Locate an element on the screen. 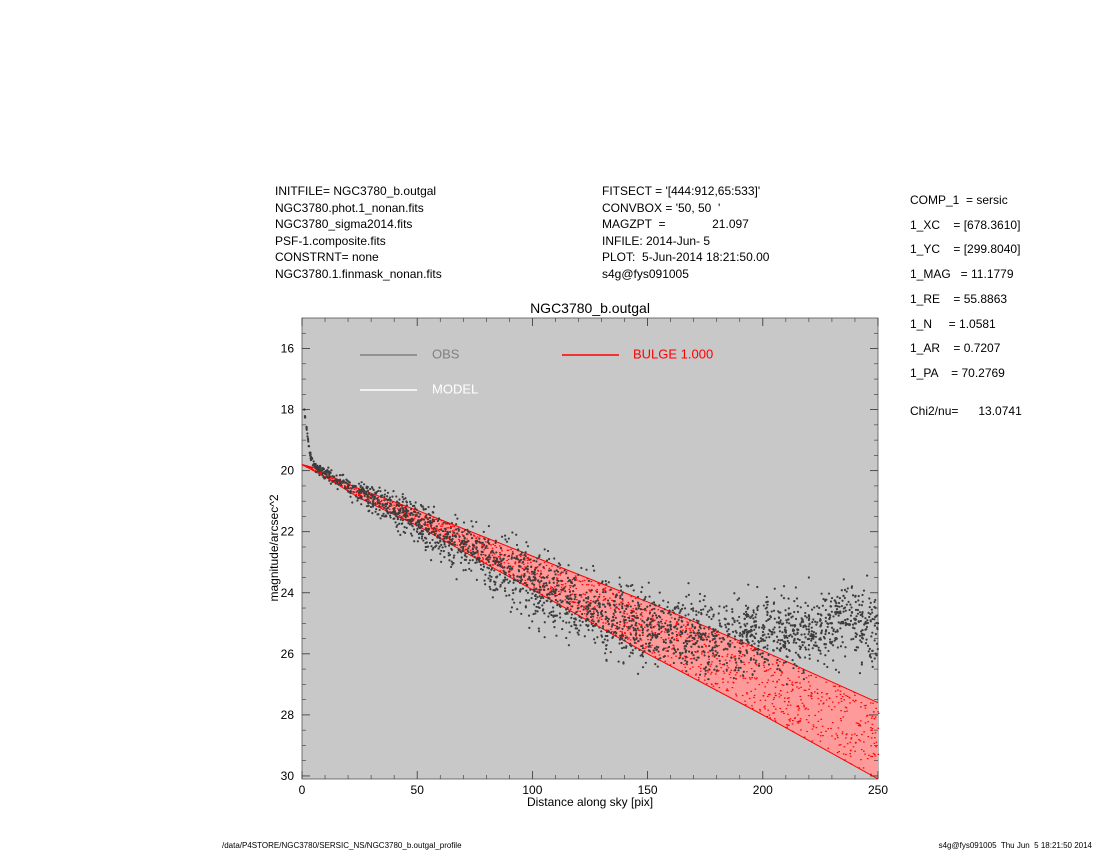  y-tick-label: 16 is located at coordinates (288, 349).